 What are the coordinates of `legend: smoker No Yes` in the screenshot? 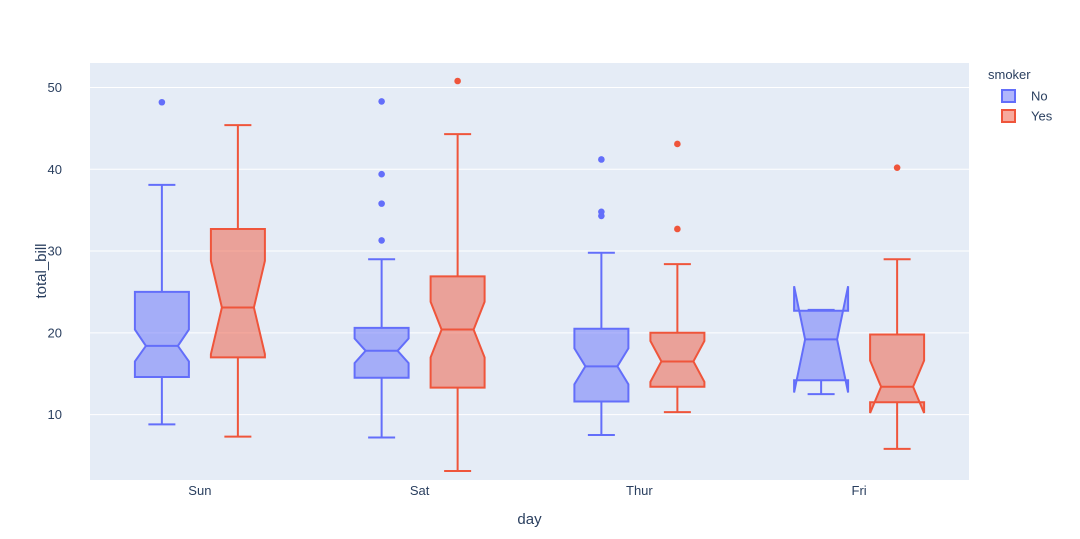 It's located at (1020, 95).